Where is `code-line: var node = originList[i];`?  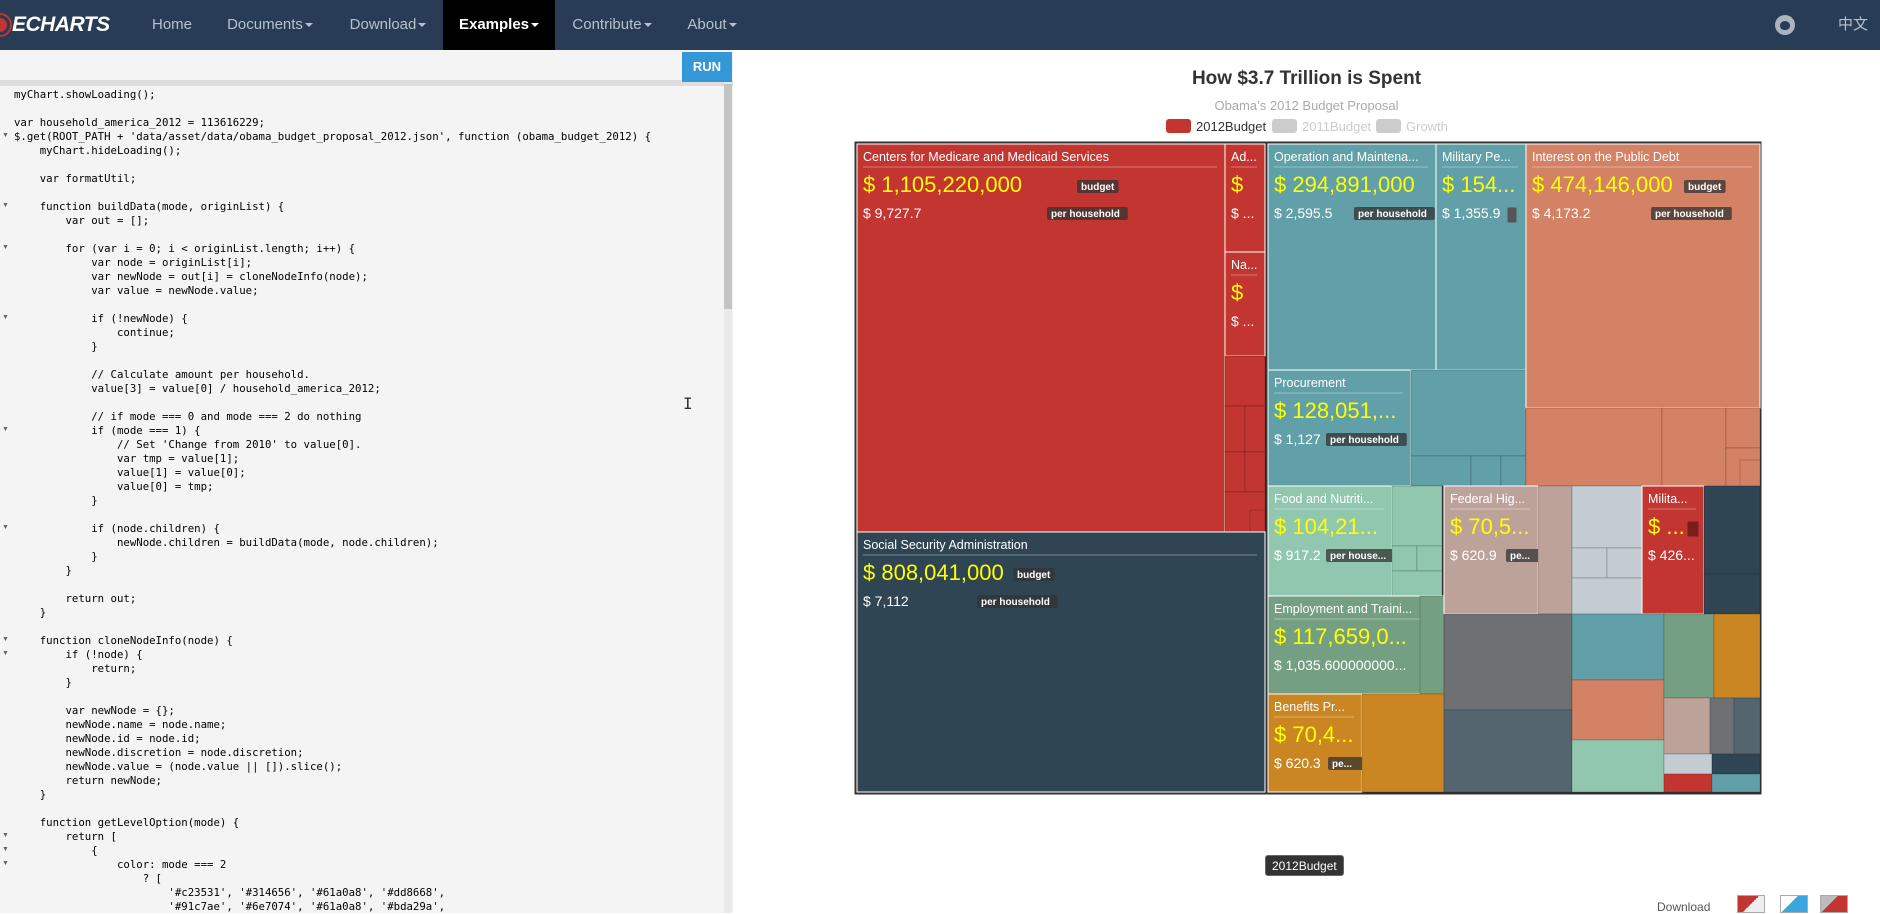
code-line: var node = originList[i]; is located at coordinates (133, 262).